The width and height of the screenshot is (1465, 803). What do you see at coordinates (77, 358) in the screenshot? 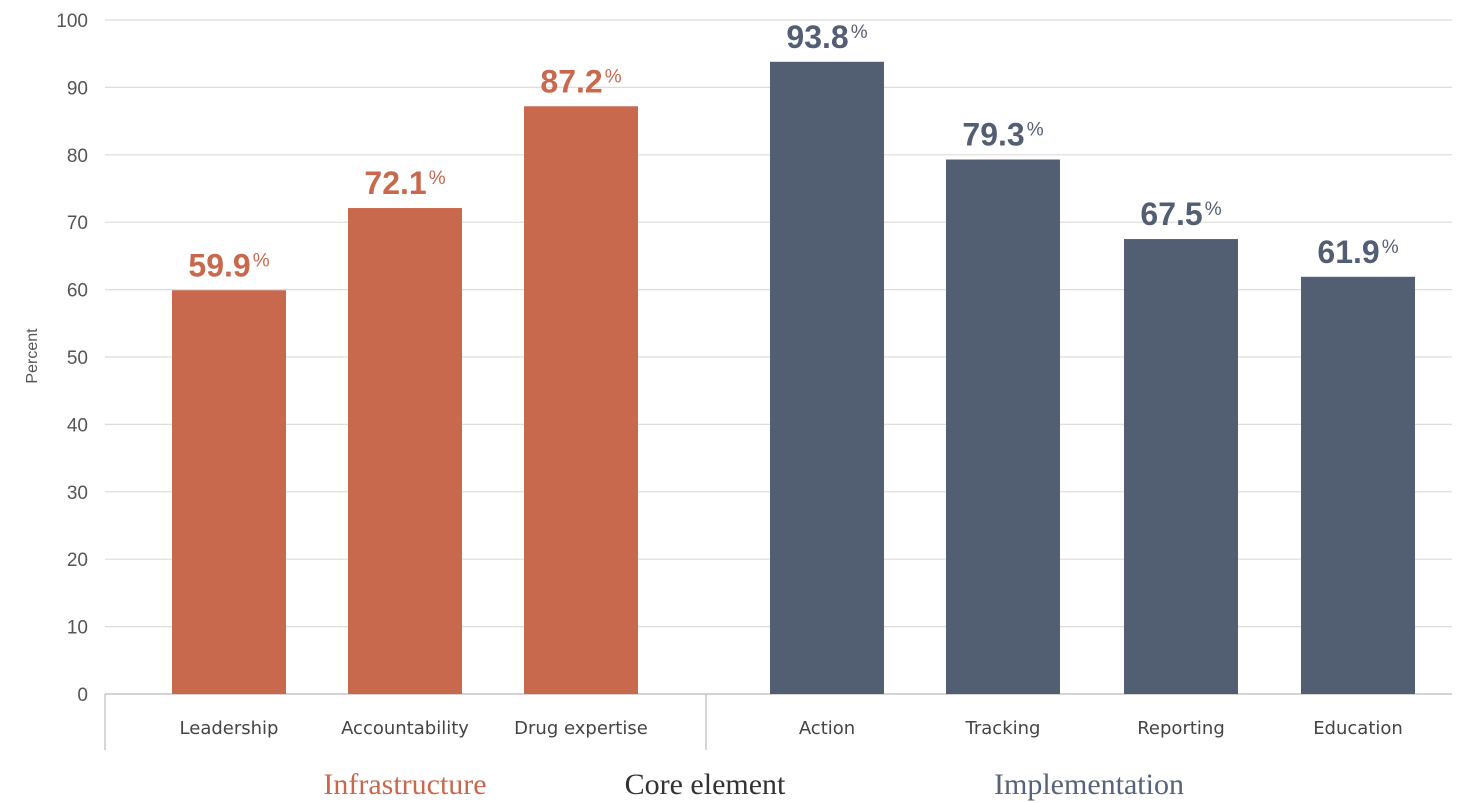
I see `y-tick-label: 50` at bounding box center [77, 358].